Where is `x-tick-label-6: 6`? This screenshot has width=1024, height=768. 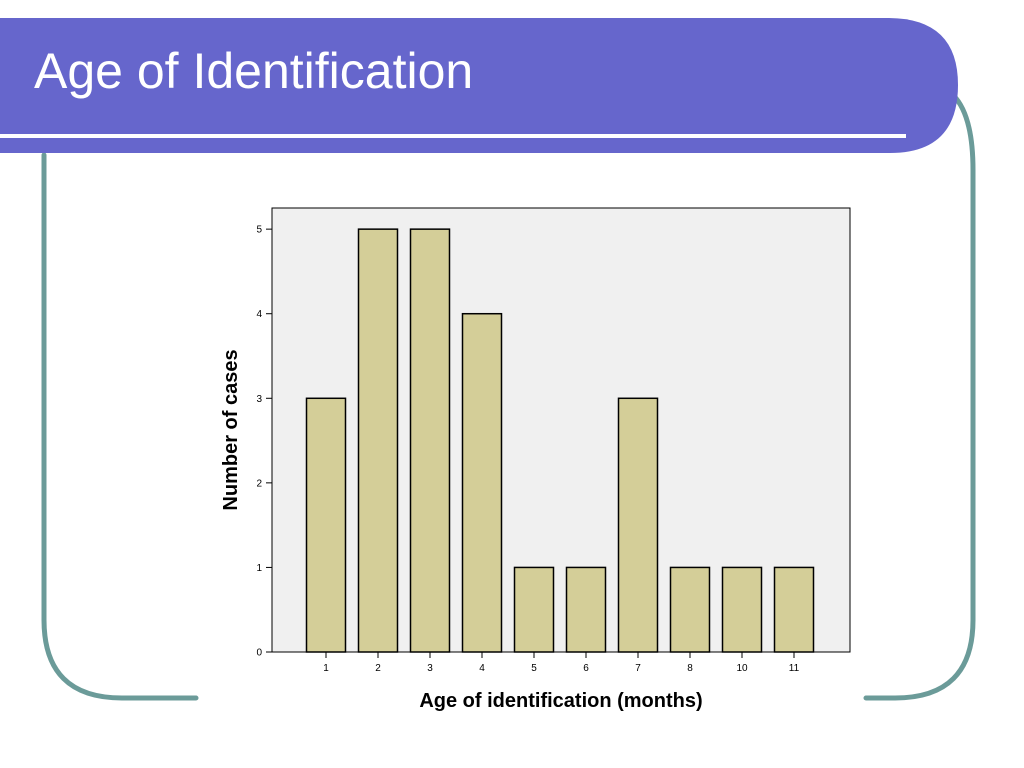
x-tick-label-6: 6 is located at coordinates (586, 668).